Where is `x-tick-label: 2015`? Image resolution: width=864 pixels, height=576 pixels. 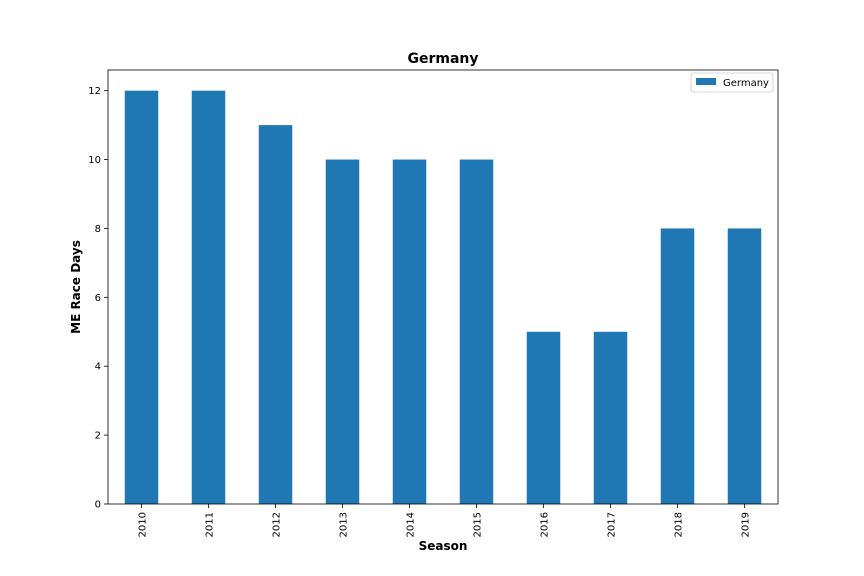 x-tick-label: 2015 is located at coordinates (478, 524).